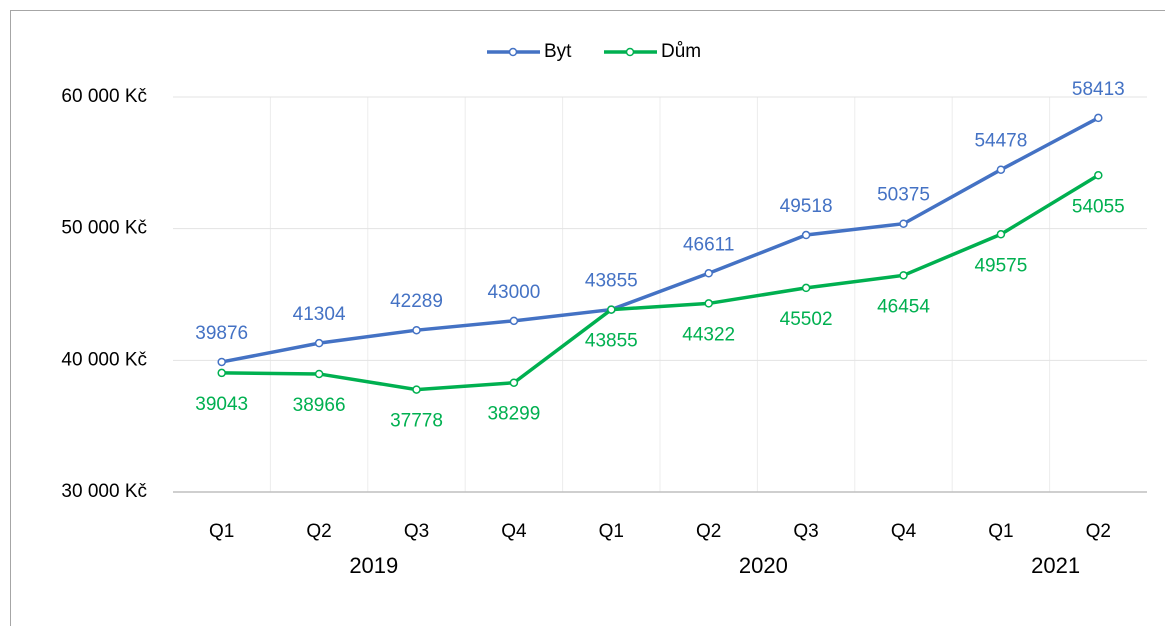  I want to click on data-label: 39876, so click(221, 333).